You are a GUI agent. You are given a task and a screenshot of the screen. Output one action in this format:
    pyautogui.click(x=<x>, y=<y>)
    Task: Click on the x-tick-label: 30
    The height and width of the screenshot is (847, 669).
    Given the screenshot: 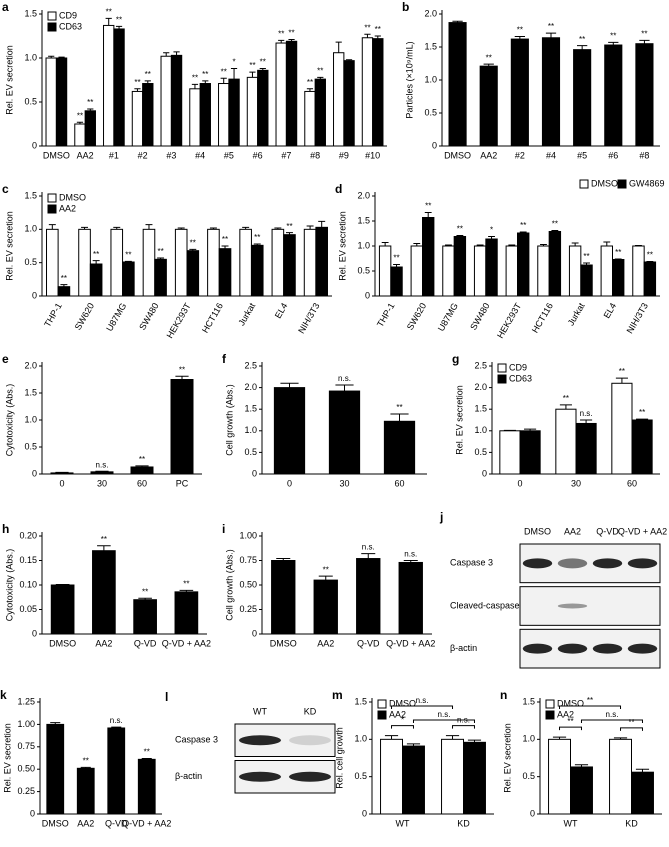 What is the action you would take?
    pyautogui.click(x=344, y=483)
    